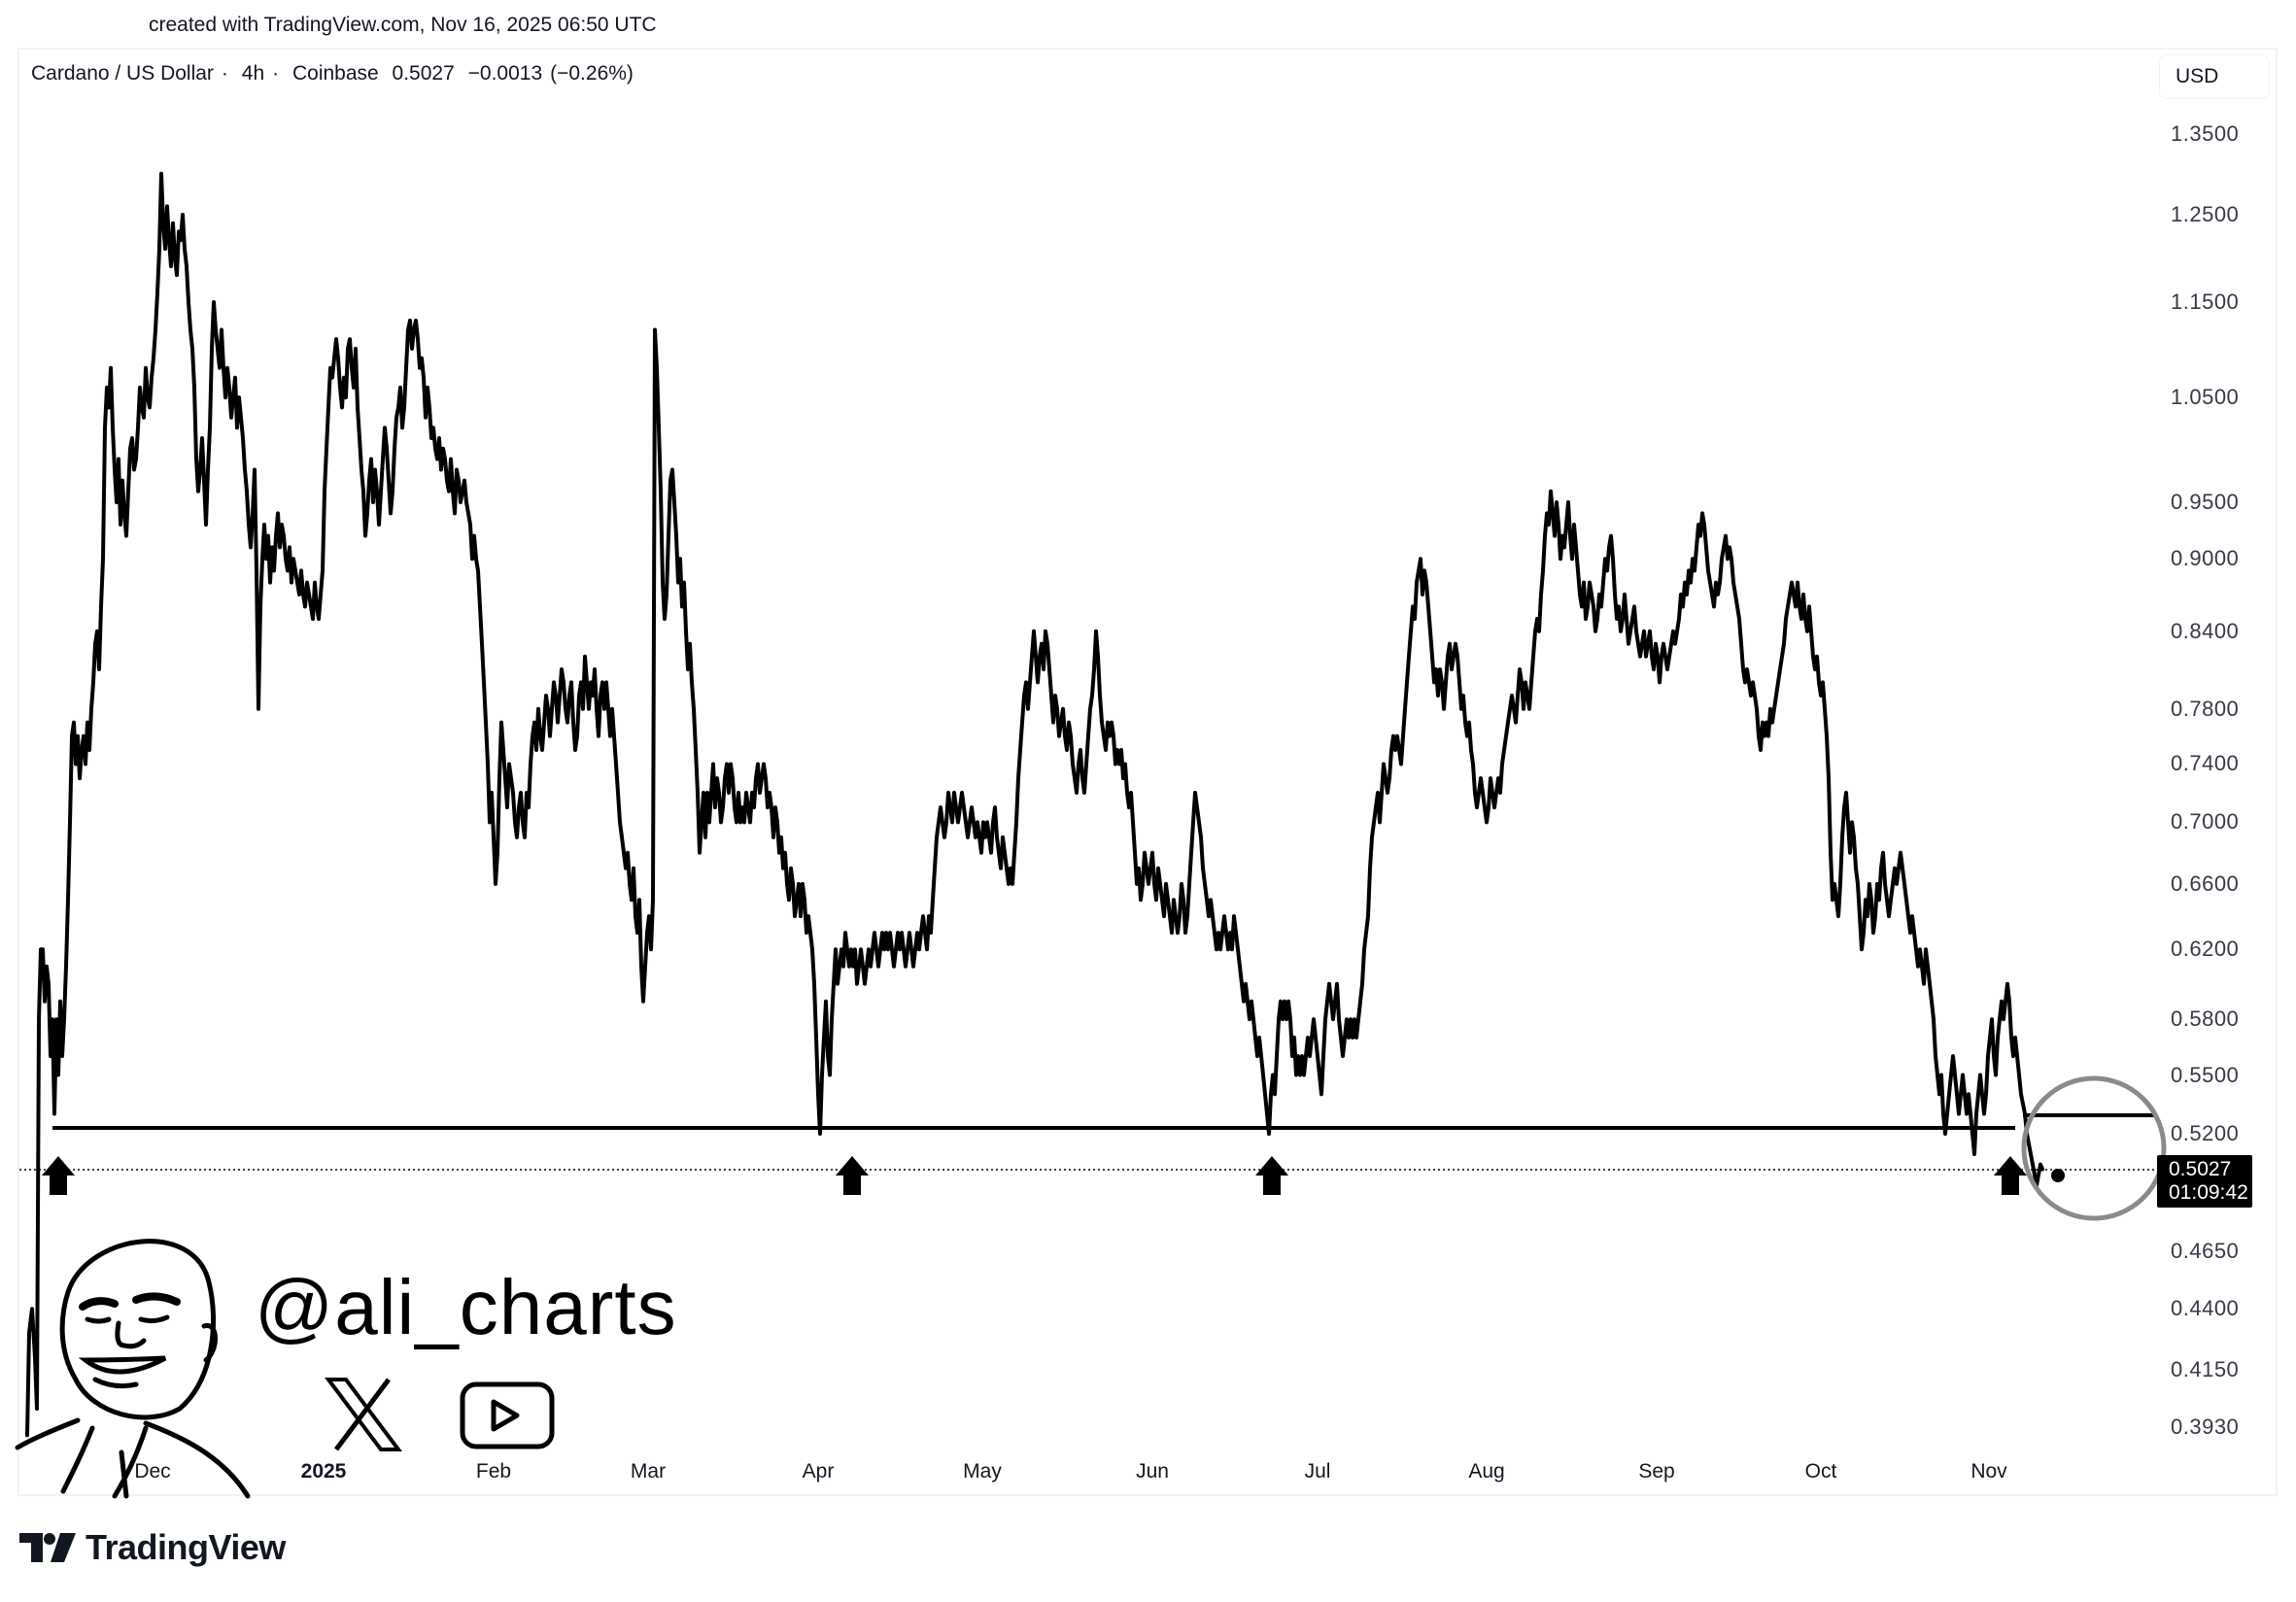 The width and height of the screenshot is (2296, 1602). What do you see at coordinates (2205, 949) in the screenshot?
I see `price-axis-label: 0.6200` at bounding box center [2205, 949].